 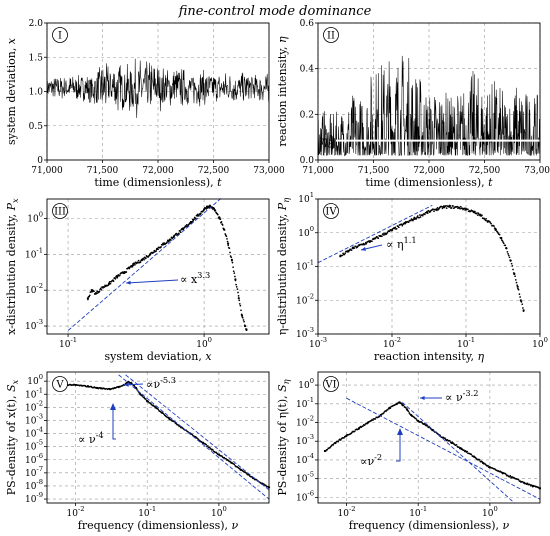 I want to click on fit-label: ∝ν-2, so click(x=371, y=460).